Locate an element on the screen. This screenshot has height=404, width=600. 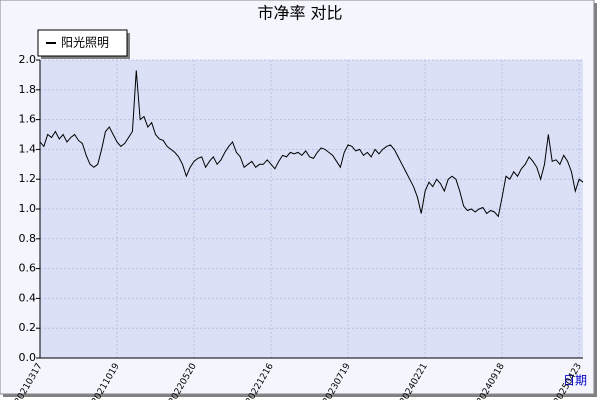
y-tick-label: 1.2 is located at coordinates (28, 178).